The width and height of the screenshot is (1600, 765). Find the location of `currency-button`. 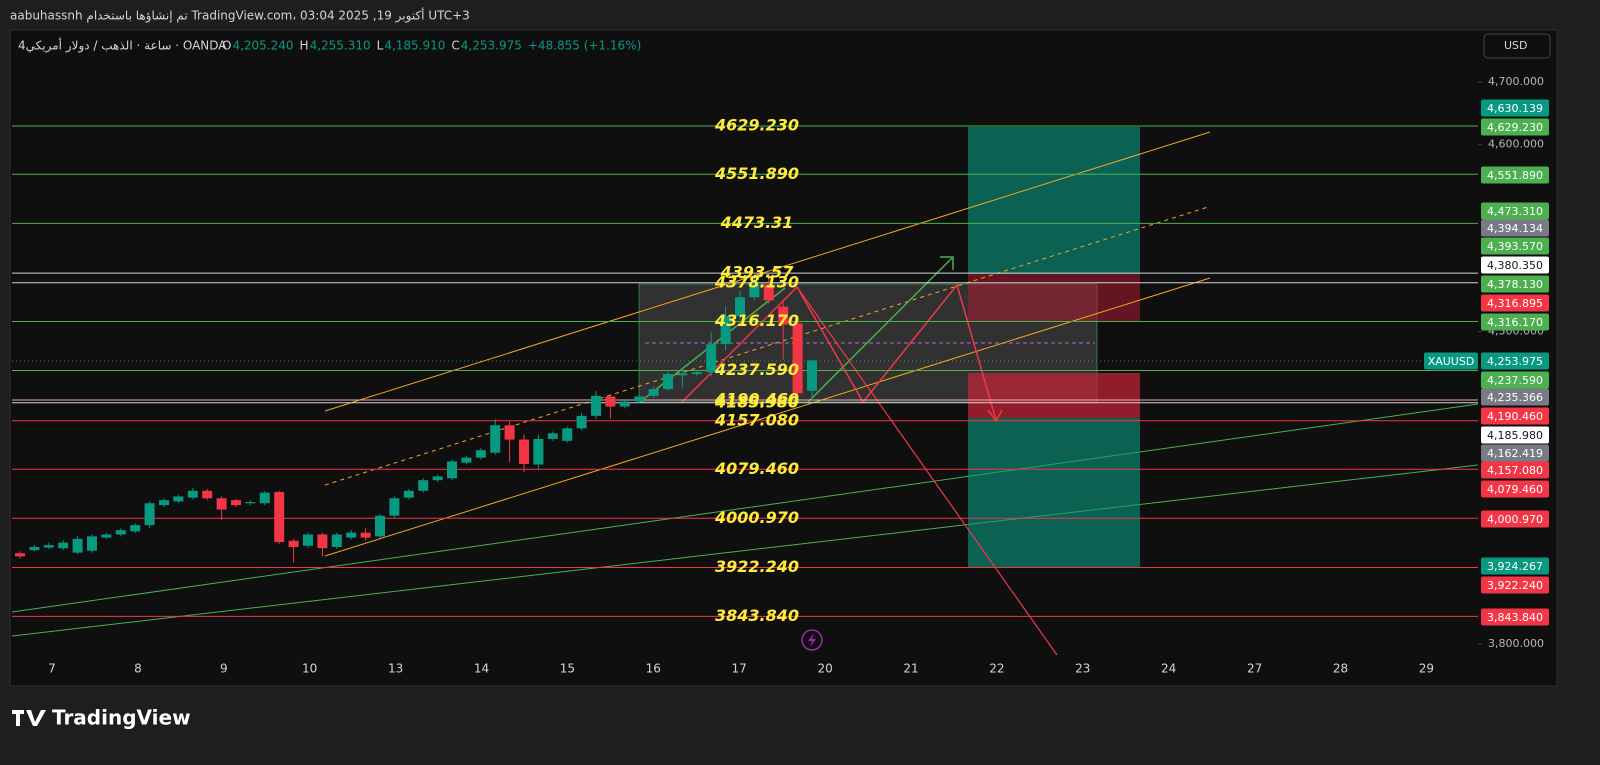

currency-button is located at coordinates (1517, 46).